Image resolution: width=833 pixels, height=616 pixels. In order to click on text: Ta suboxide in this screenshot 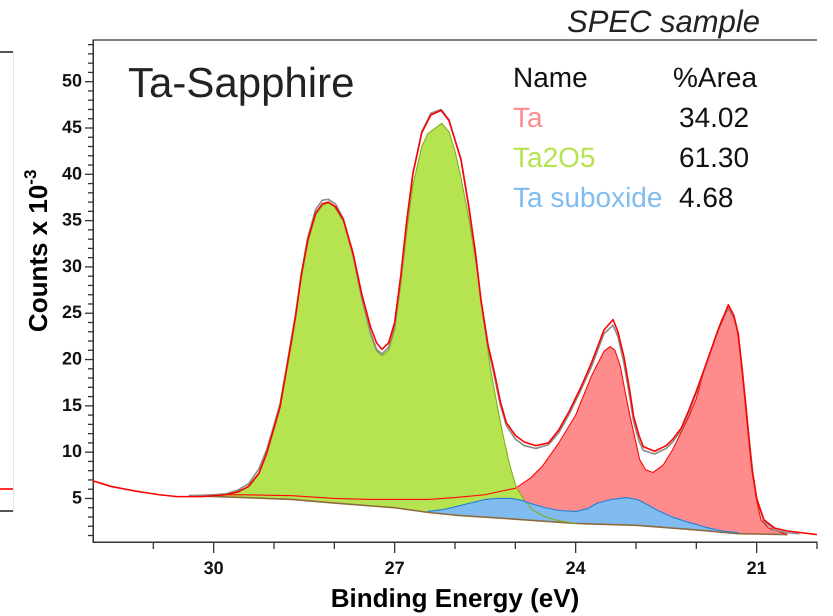, I will do `click(587, 197)`.